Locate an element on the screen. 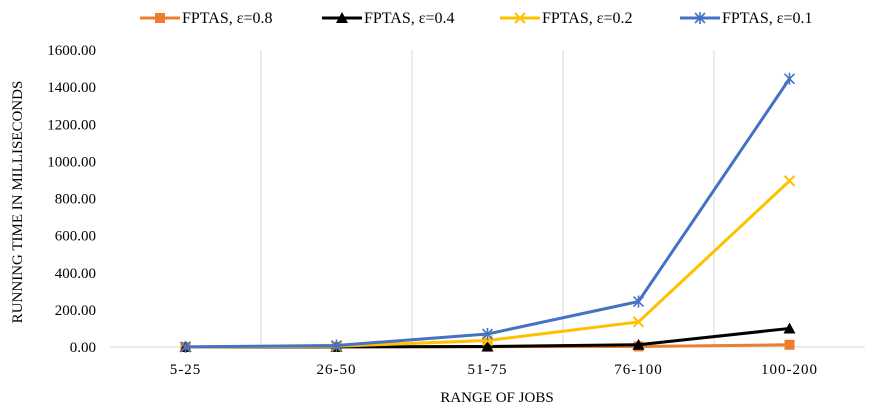 This screenshot has width=875, height=409. legend-label: FPTAS, ε=0.2 is located at coordinates (587, 18).